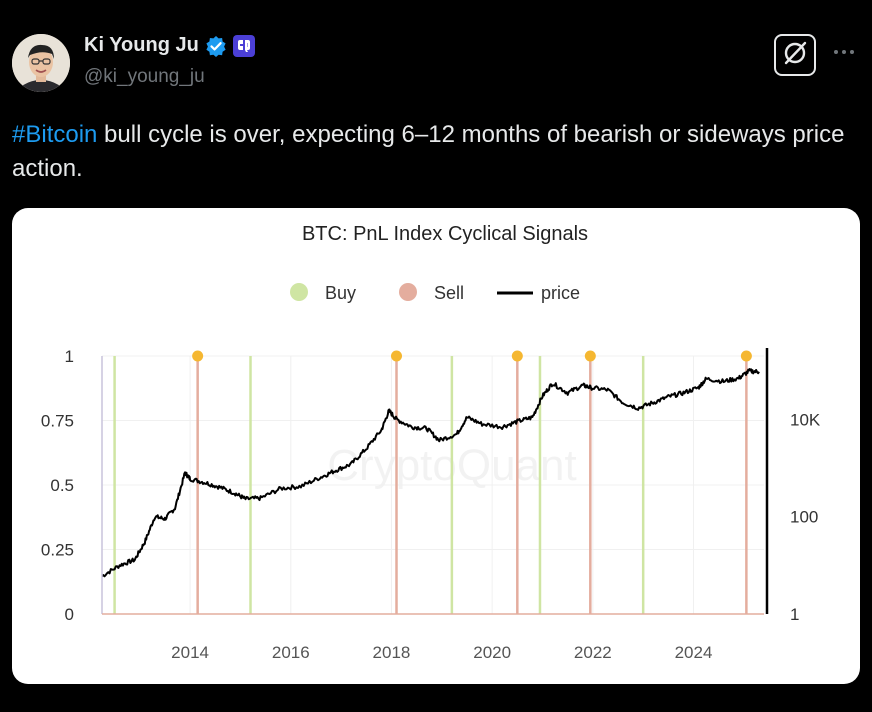 This screenshot has height=712, width=872. What do you see at coordinates (69, 356) in the screenshot?
I see `y-left-tick-label: 1` at bounding box center [69, 356].